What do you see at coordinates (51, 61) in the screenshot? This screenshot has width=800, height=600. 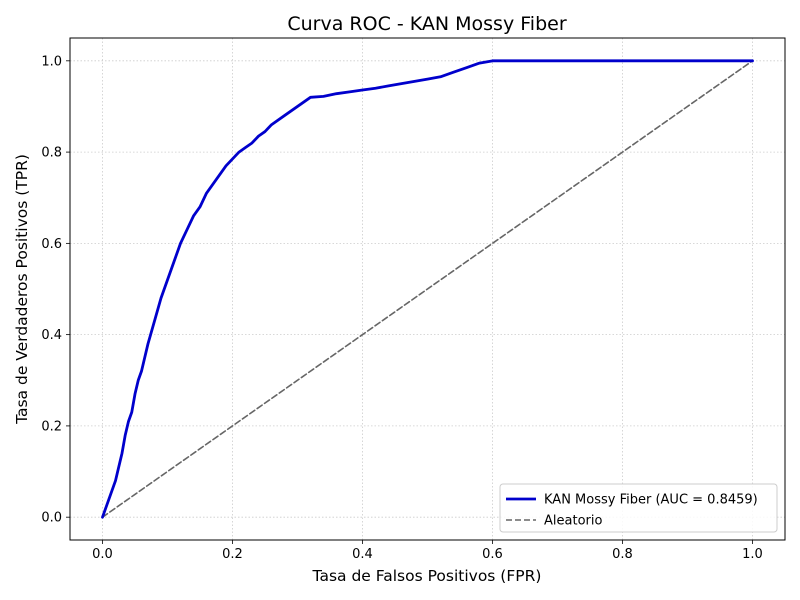 I see `y-tick-label: 1.0` at bounding box center [51, 61].